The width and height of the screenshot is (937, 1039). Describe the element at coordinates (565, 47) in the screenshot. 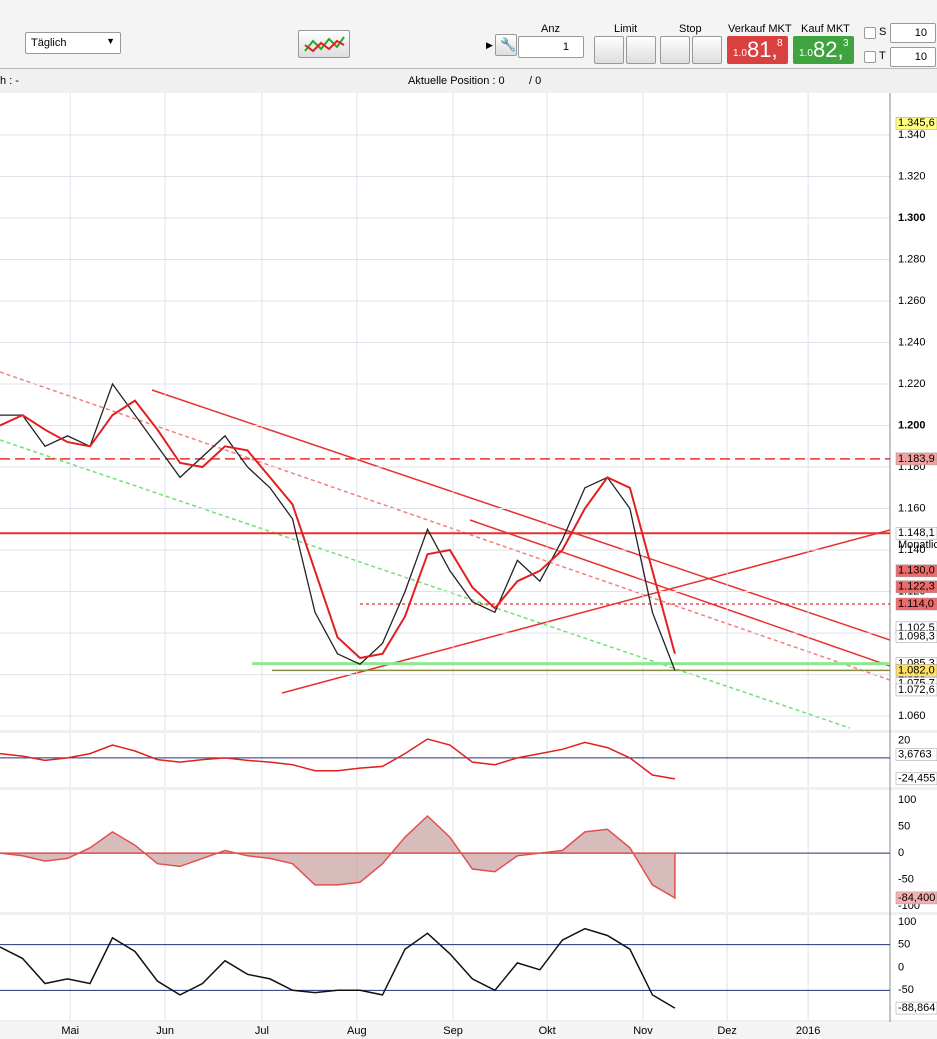

I see `anz-value: 1` at that location.